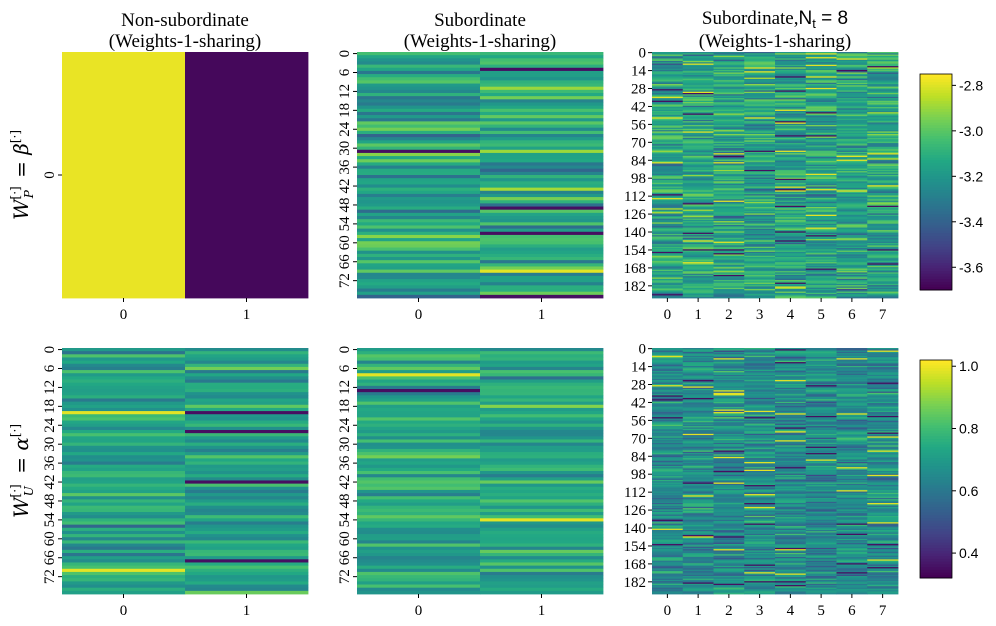  I want to click on y-tick-label: 0, so click(50, 350).